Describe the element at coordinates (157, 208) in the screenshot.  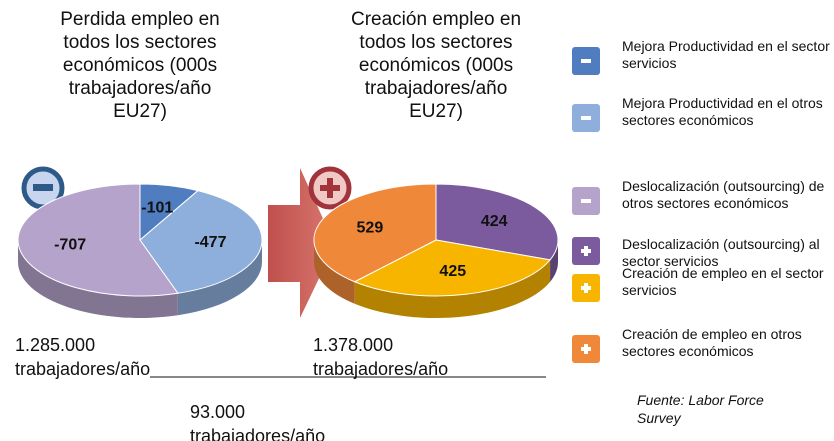
I see `data-label: -101` at that location.